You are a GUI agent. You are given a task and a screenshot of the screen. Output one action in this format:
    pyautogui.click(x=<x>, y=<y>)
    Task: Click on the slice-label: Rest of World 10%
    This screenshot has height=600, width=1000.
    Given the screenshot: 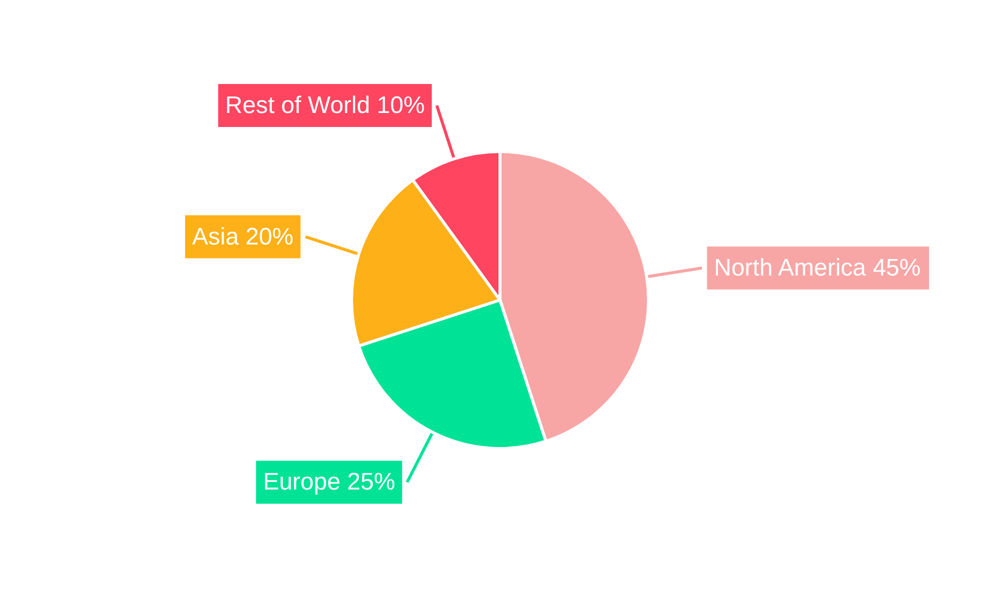 What is the action you would take?
    pyautogui.click(x=325, y=106)
    